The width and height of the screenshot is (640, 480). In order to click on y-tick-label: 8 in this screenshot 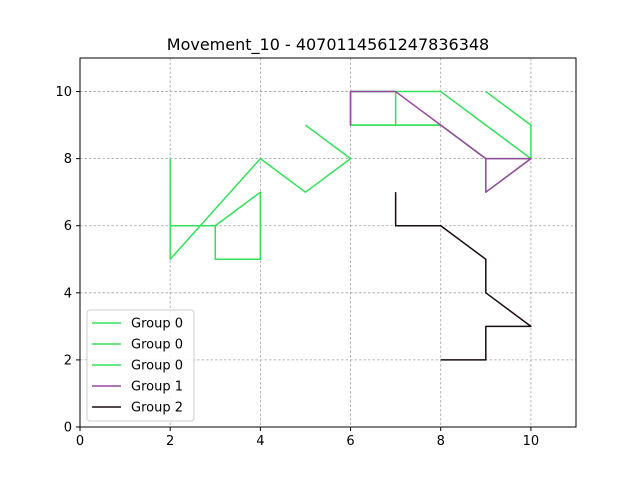, I will do `click(68, 159)`.